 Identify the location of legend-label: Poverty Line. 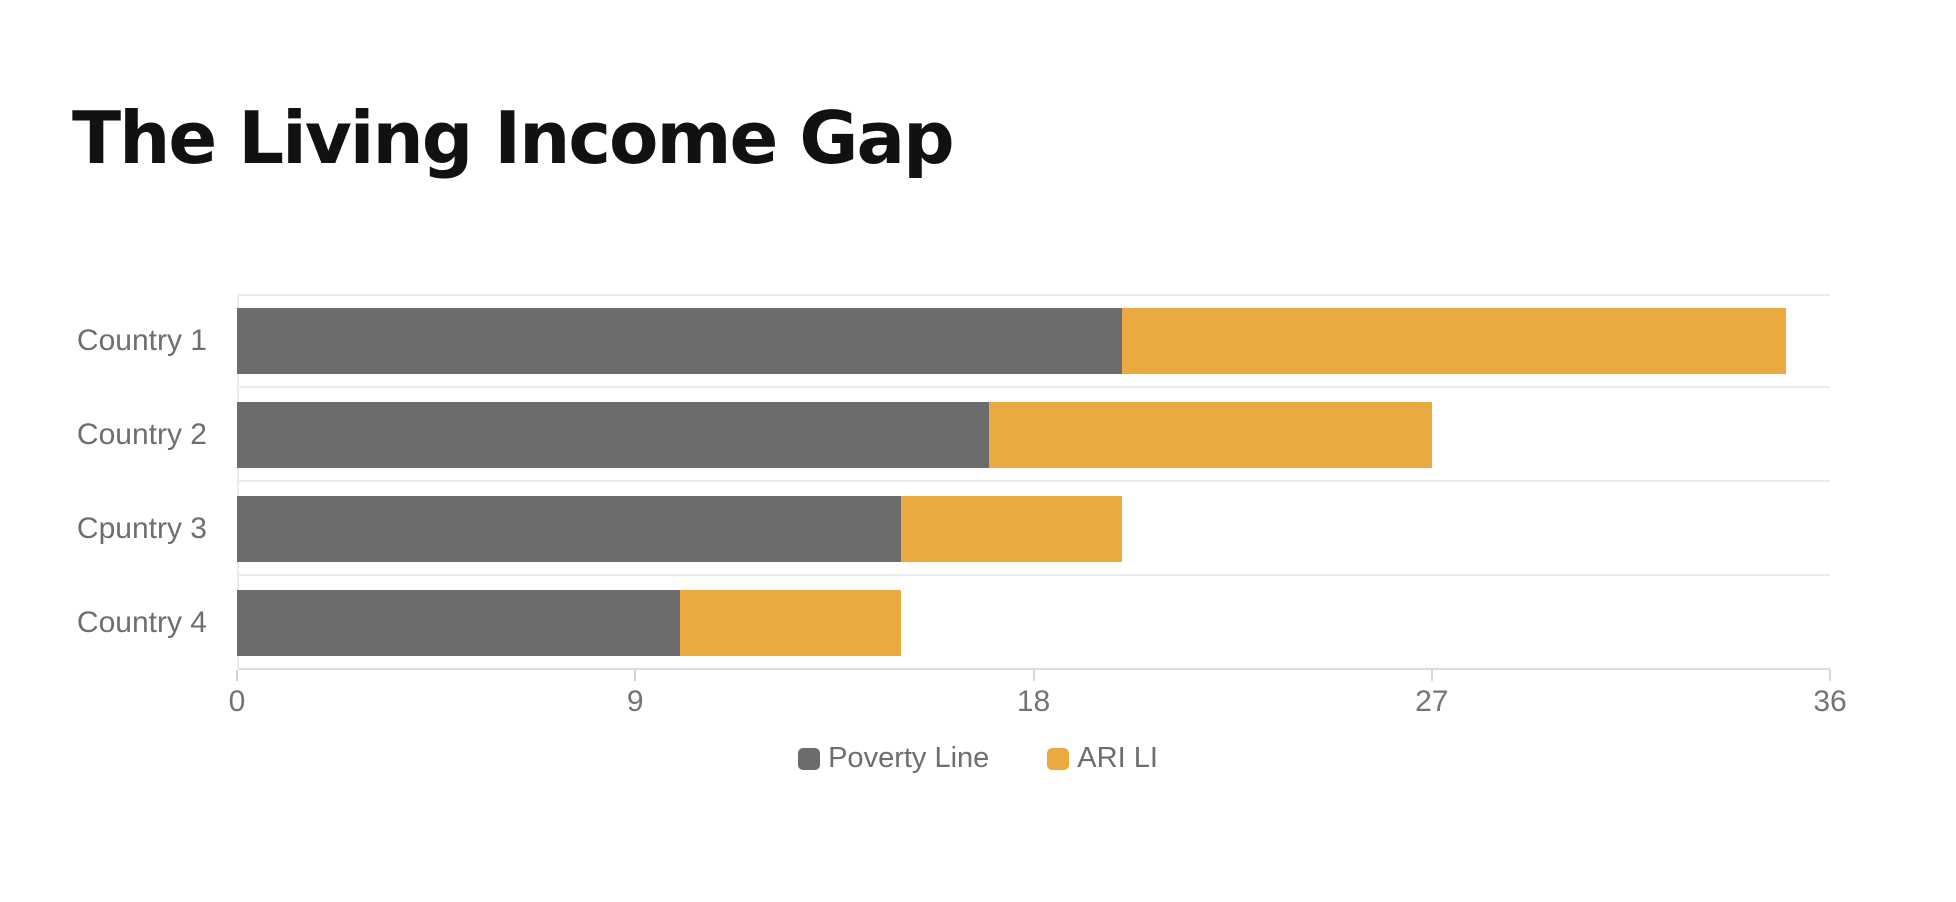
(909, 758).